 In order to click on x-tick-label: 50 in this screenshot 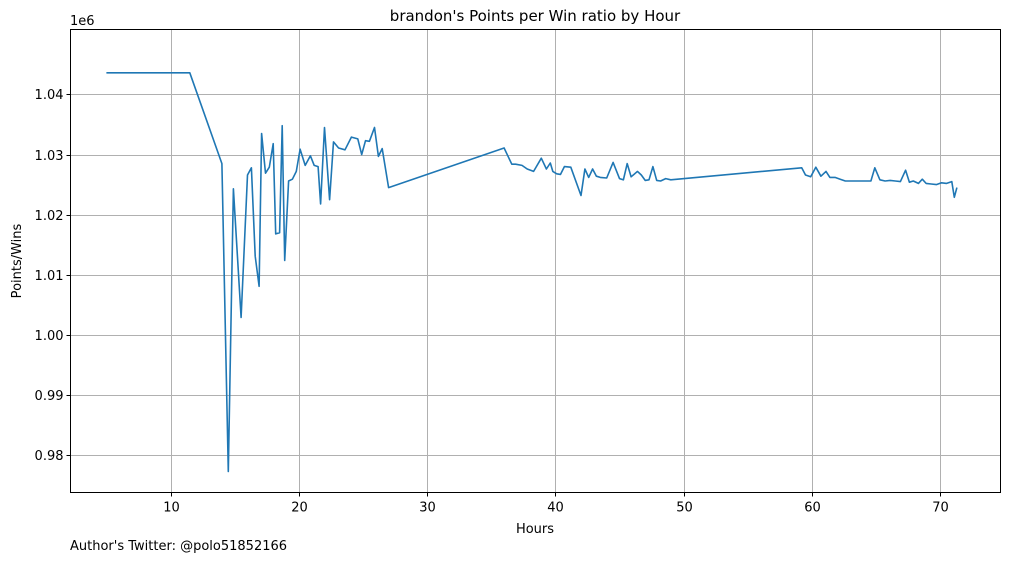, I will do `click(684, 508)`.